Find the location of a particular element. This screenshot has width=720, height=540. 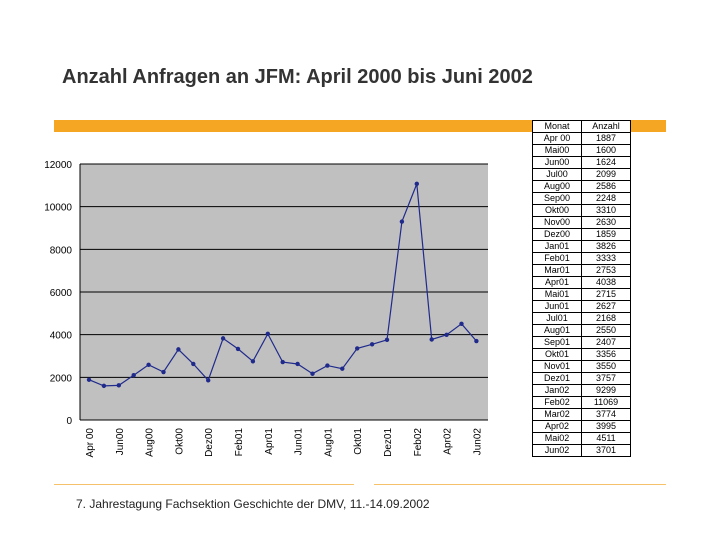

x-tick-label: Okt01 is located at coordinates (358, 441).